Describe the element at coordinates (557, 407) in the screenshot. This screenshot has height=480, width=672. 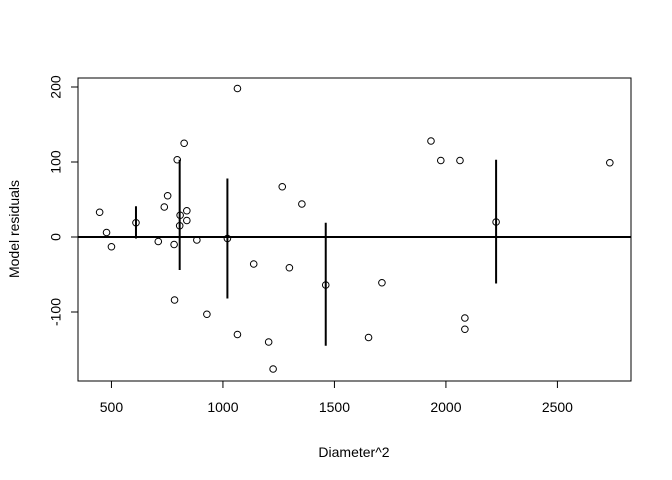
I see `x-tick-label: 2500` at that location.